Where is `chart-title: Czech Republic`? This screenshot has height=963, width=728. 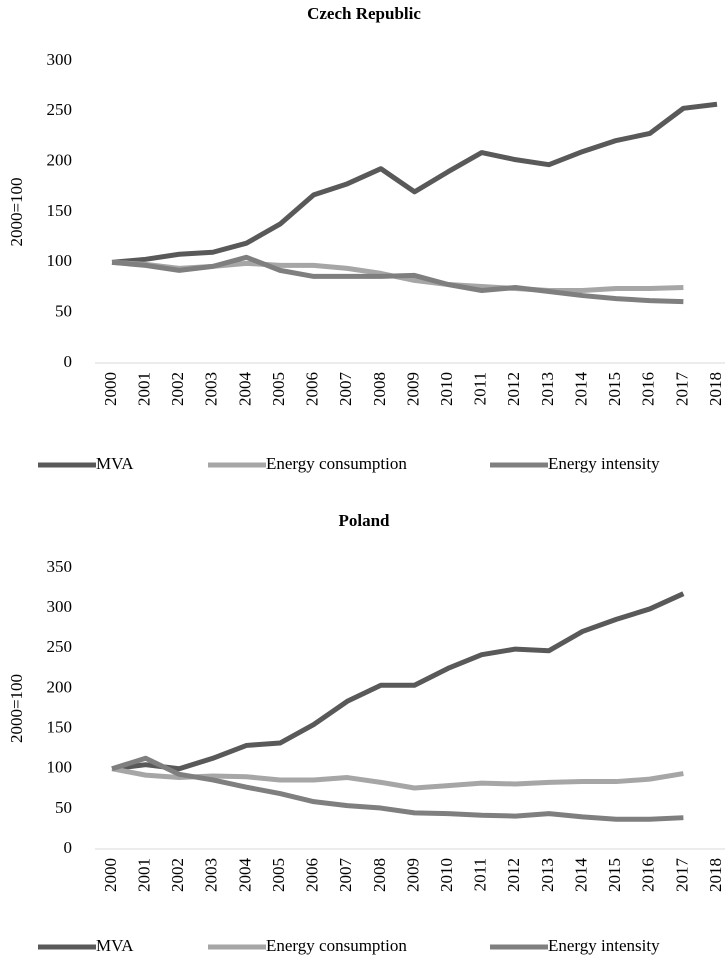
chart-title: Czech Republic is located at coordinates (364, 13).